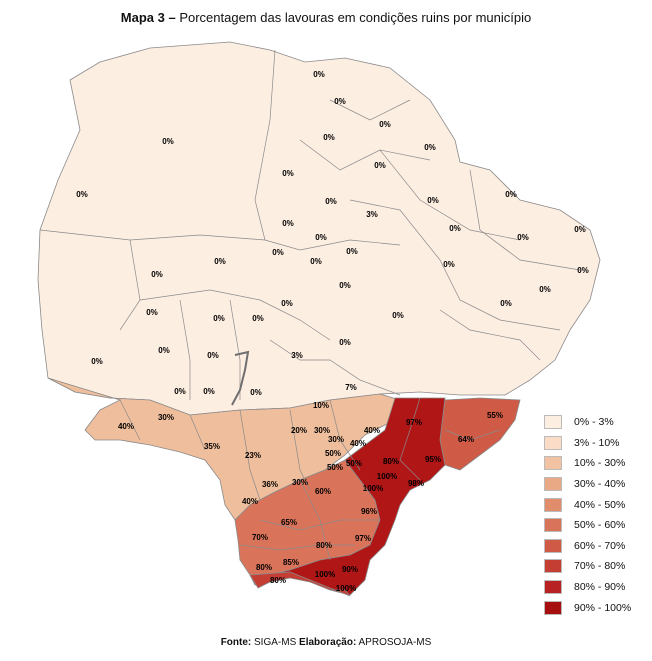 This screenshot has width=652, height=661. What do you see at coordinates (594, 422) in the screenshot?
I see `legend-label: 0% - 3%` at bounding box center [594, 422].